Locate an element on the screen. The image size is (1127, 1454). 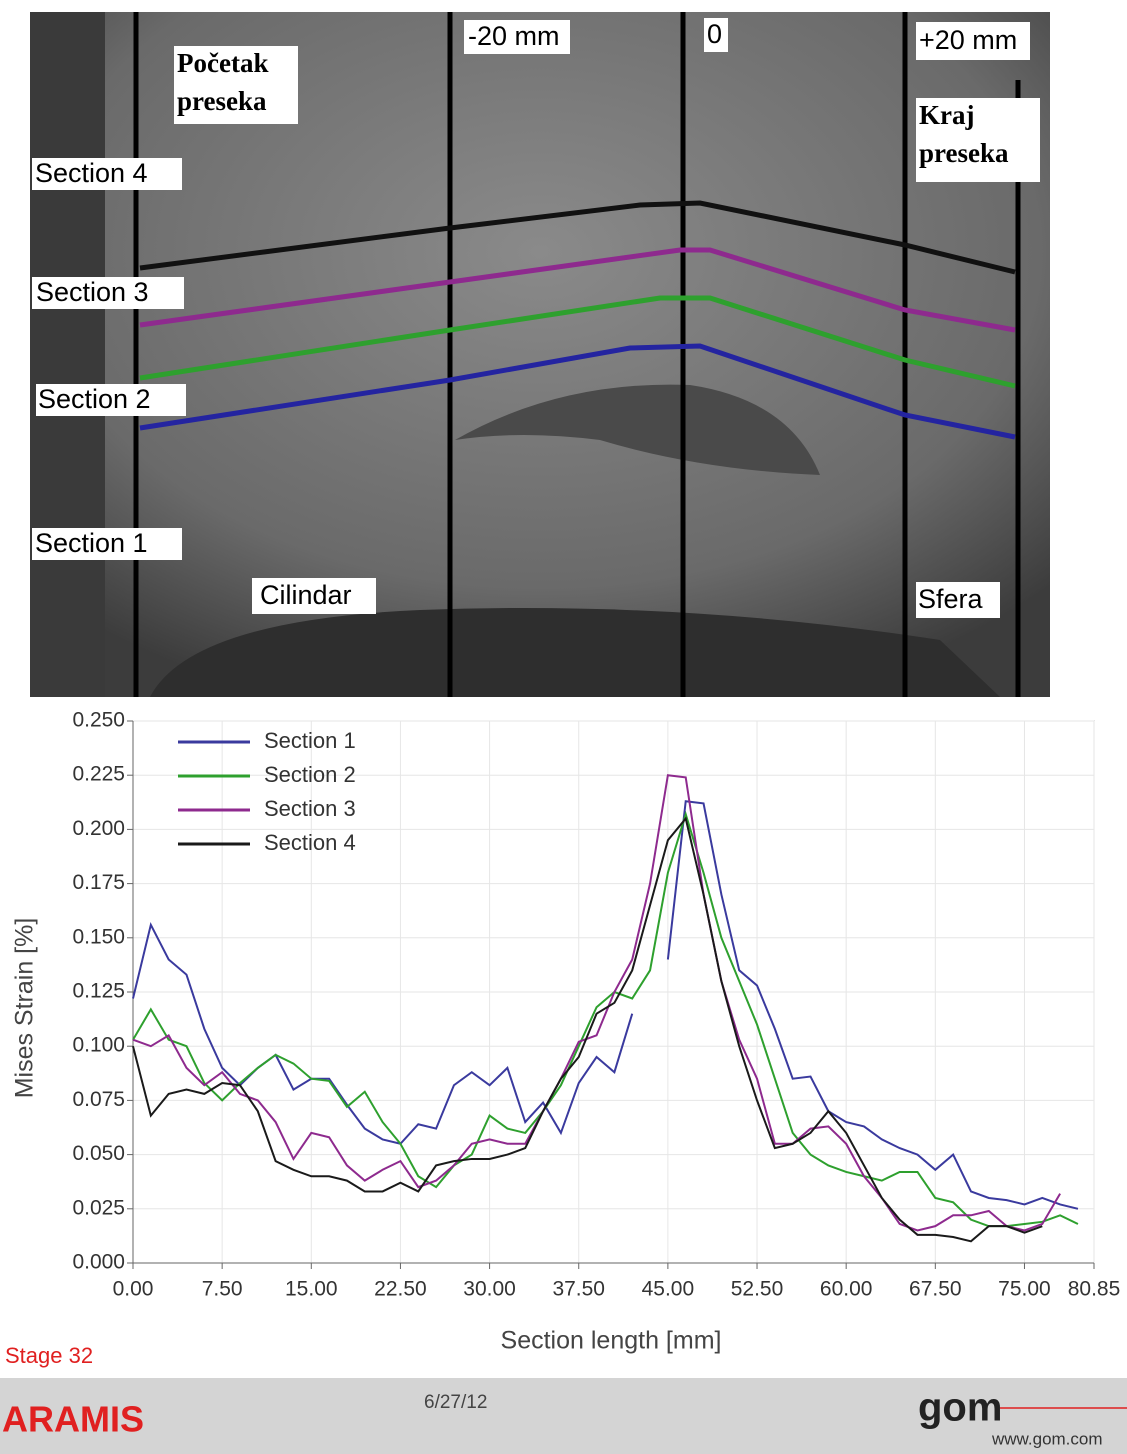
x-tick-label: 0.00 is located at coordinates (133, 1289).